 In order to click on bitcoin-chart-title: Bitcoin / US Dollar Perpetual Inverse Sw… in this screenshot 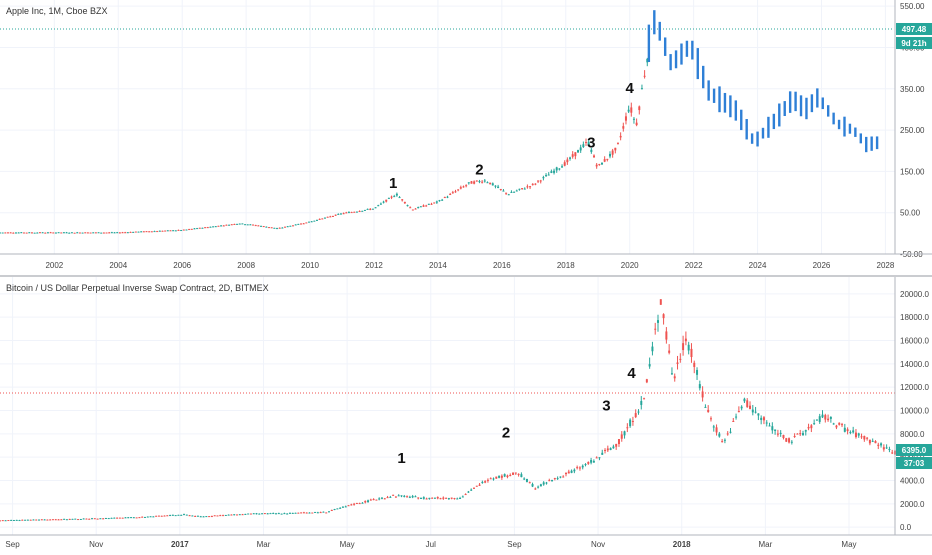, I will do `click(137, 288)`.